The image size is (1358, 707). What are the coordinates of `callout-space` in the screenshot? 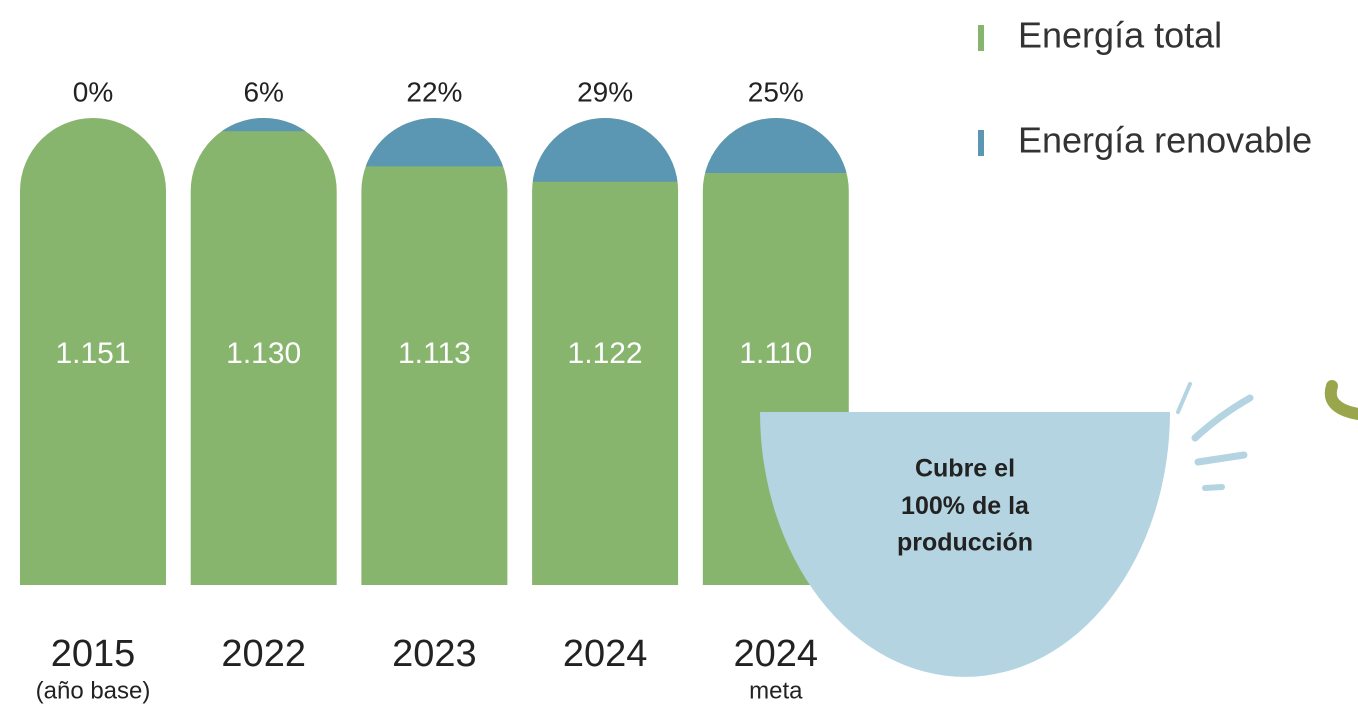 It's located at (968, 506).